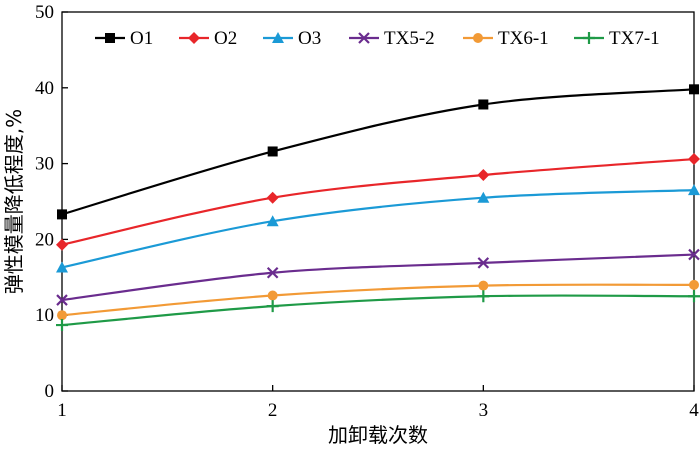  Describe the element at coordinates (273, 410) in the screenshot. I see `x-tick-label: 2` at that location.